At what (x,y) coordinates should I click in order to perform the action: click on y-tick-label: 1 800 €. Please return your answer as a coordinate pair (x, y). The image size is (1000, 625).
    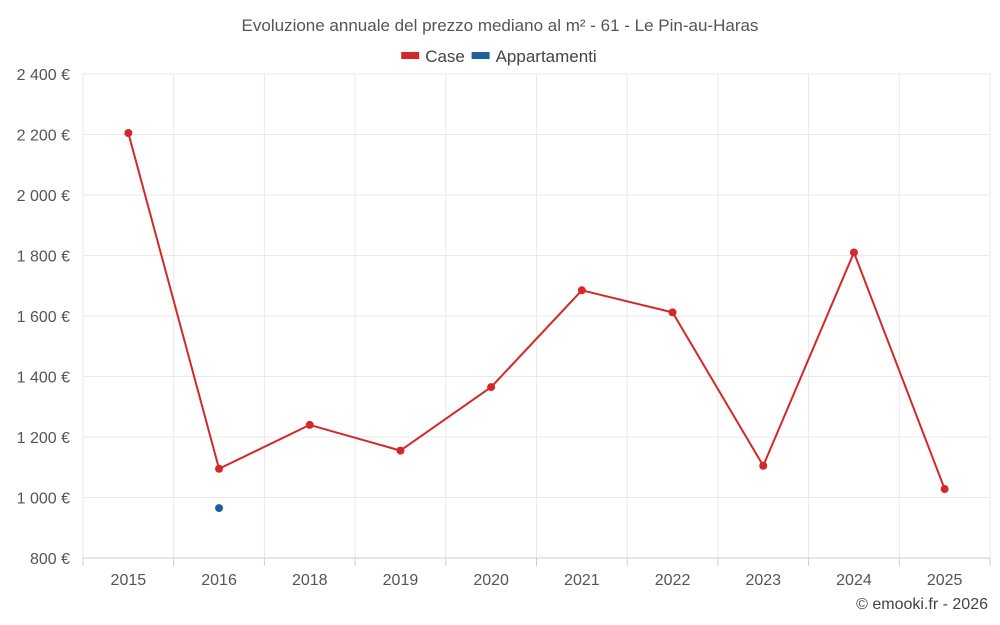
    Looking at the image, I should click on (43, 257).